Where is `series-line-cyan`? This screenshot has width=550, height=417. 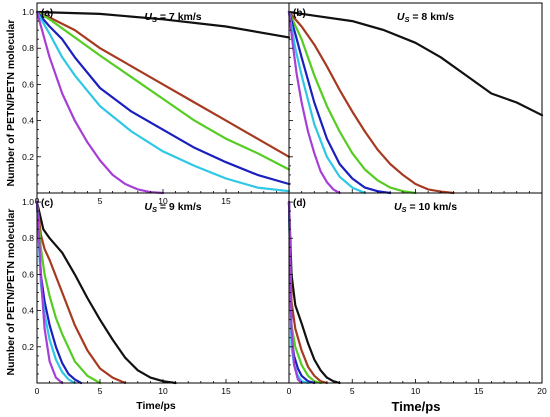 series-line-cyan is located at coordinates (326, 102).